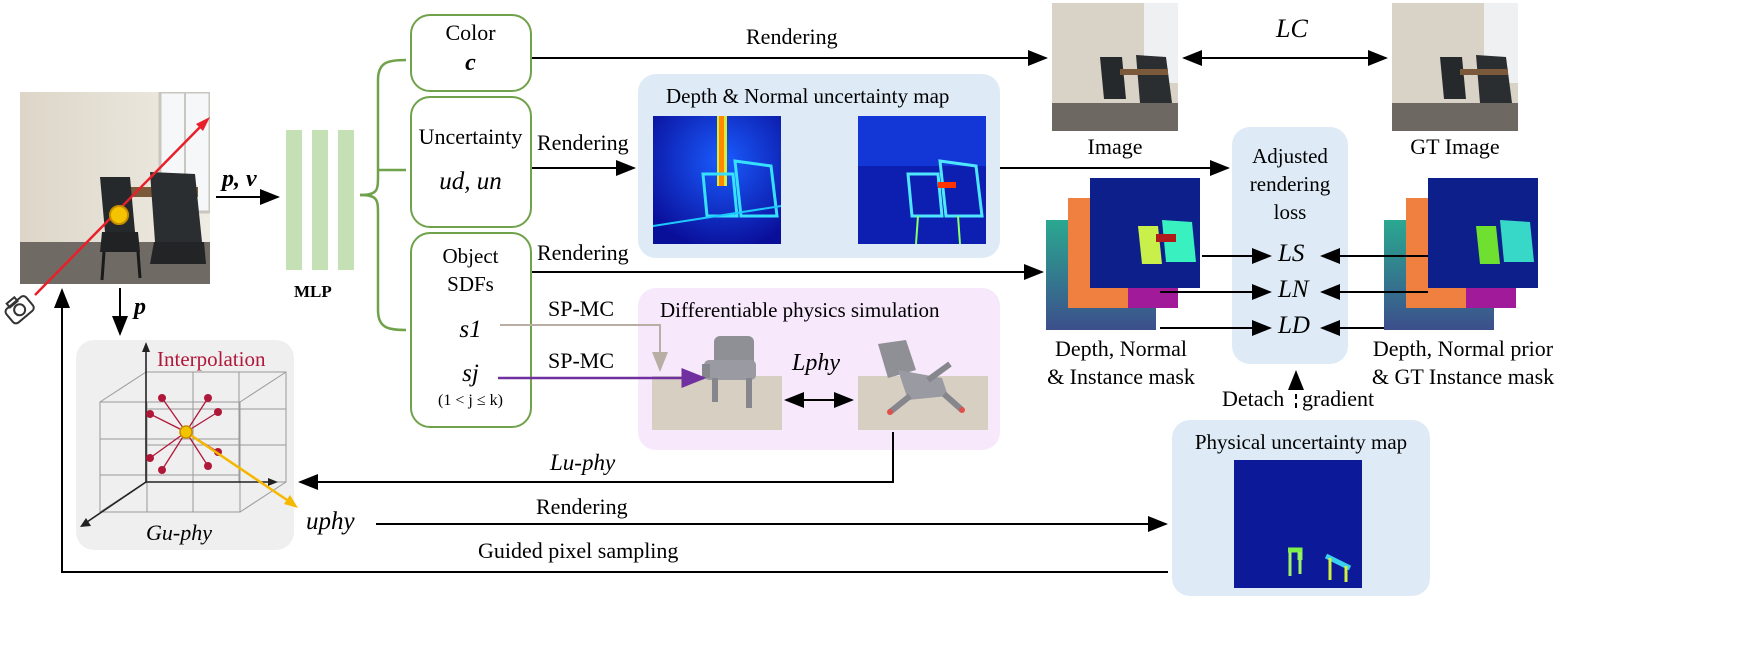 The height and width of the screenshot is (665, 1740). Describe the element at coordinates (211, 359) in the screenshot. I see `interpolation-title: Interpolation` at that location.